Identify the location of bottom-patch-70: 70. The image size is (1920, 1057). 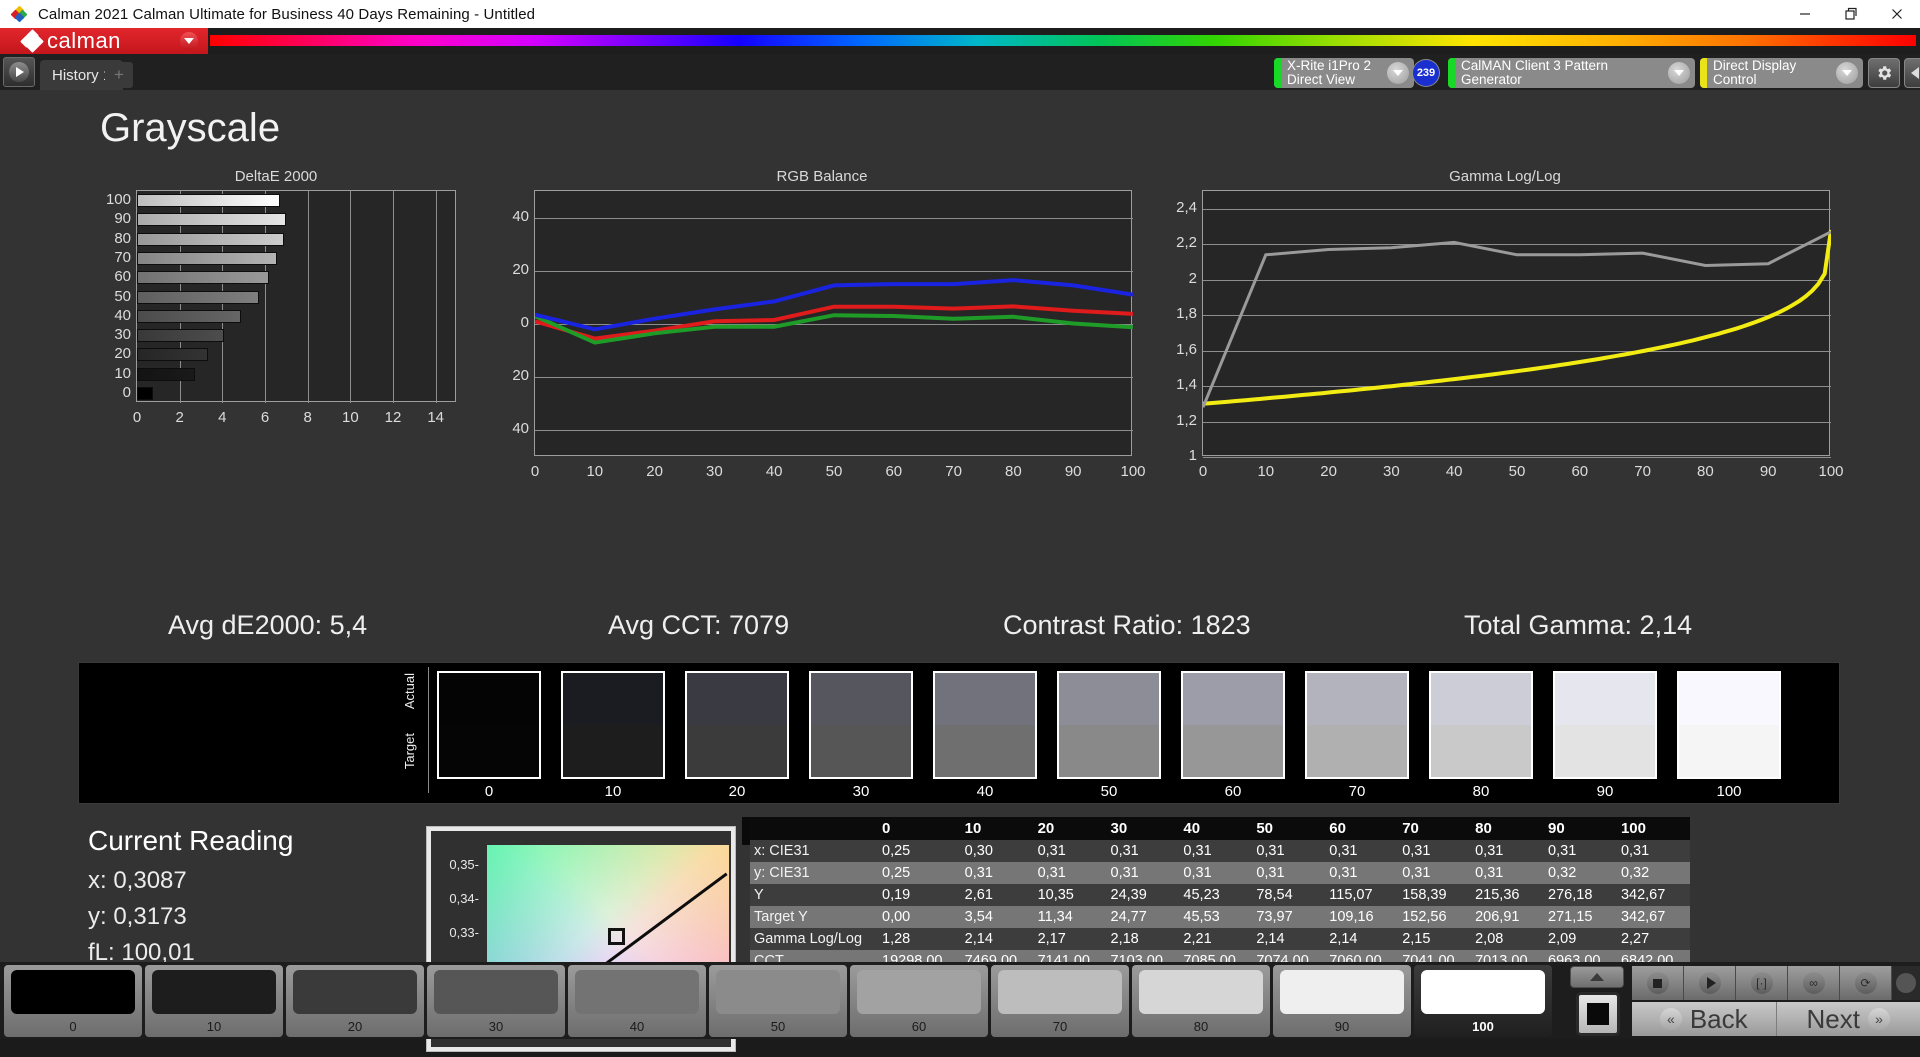
(1060, 1001).